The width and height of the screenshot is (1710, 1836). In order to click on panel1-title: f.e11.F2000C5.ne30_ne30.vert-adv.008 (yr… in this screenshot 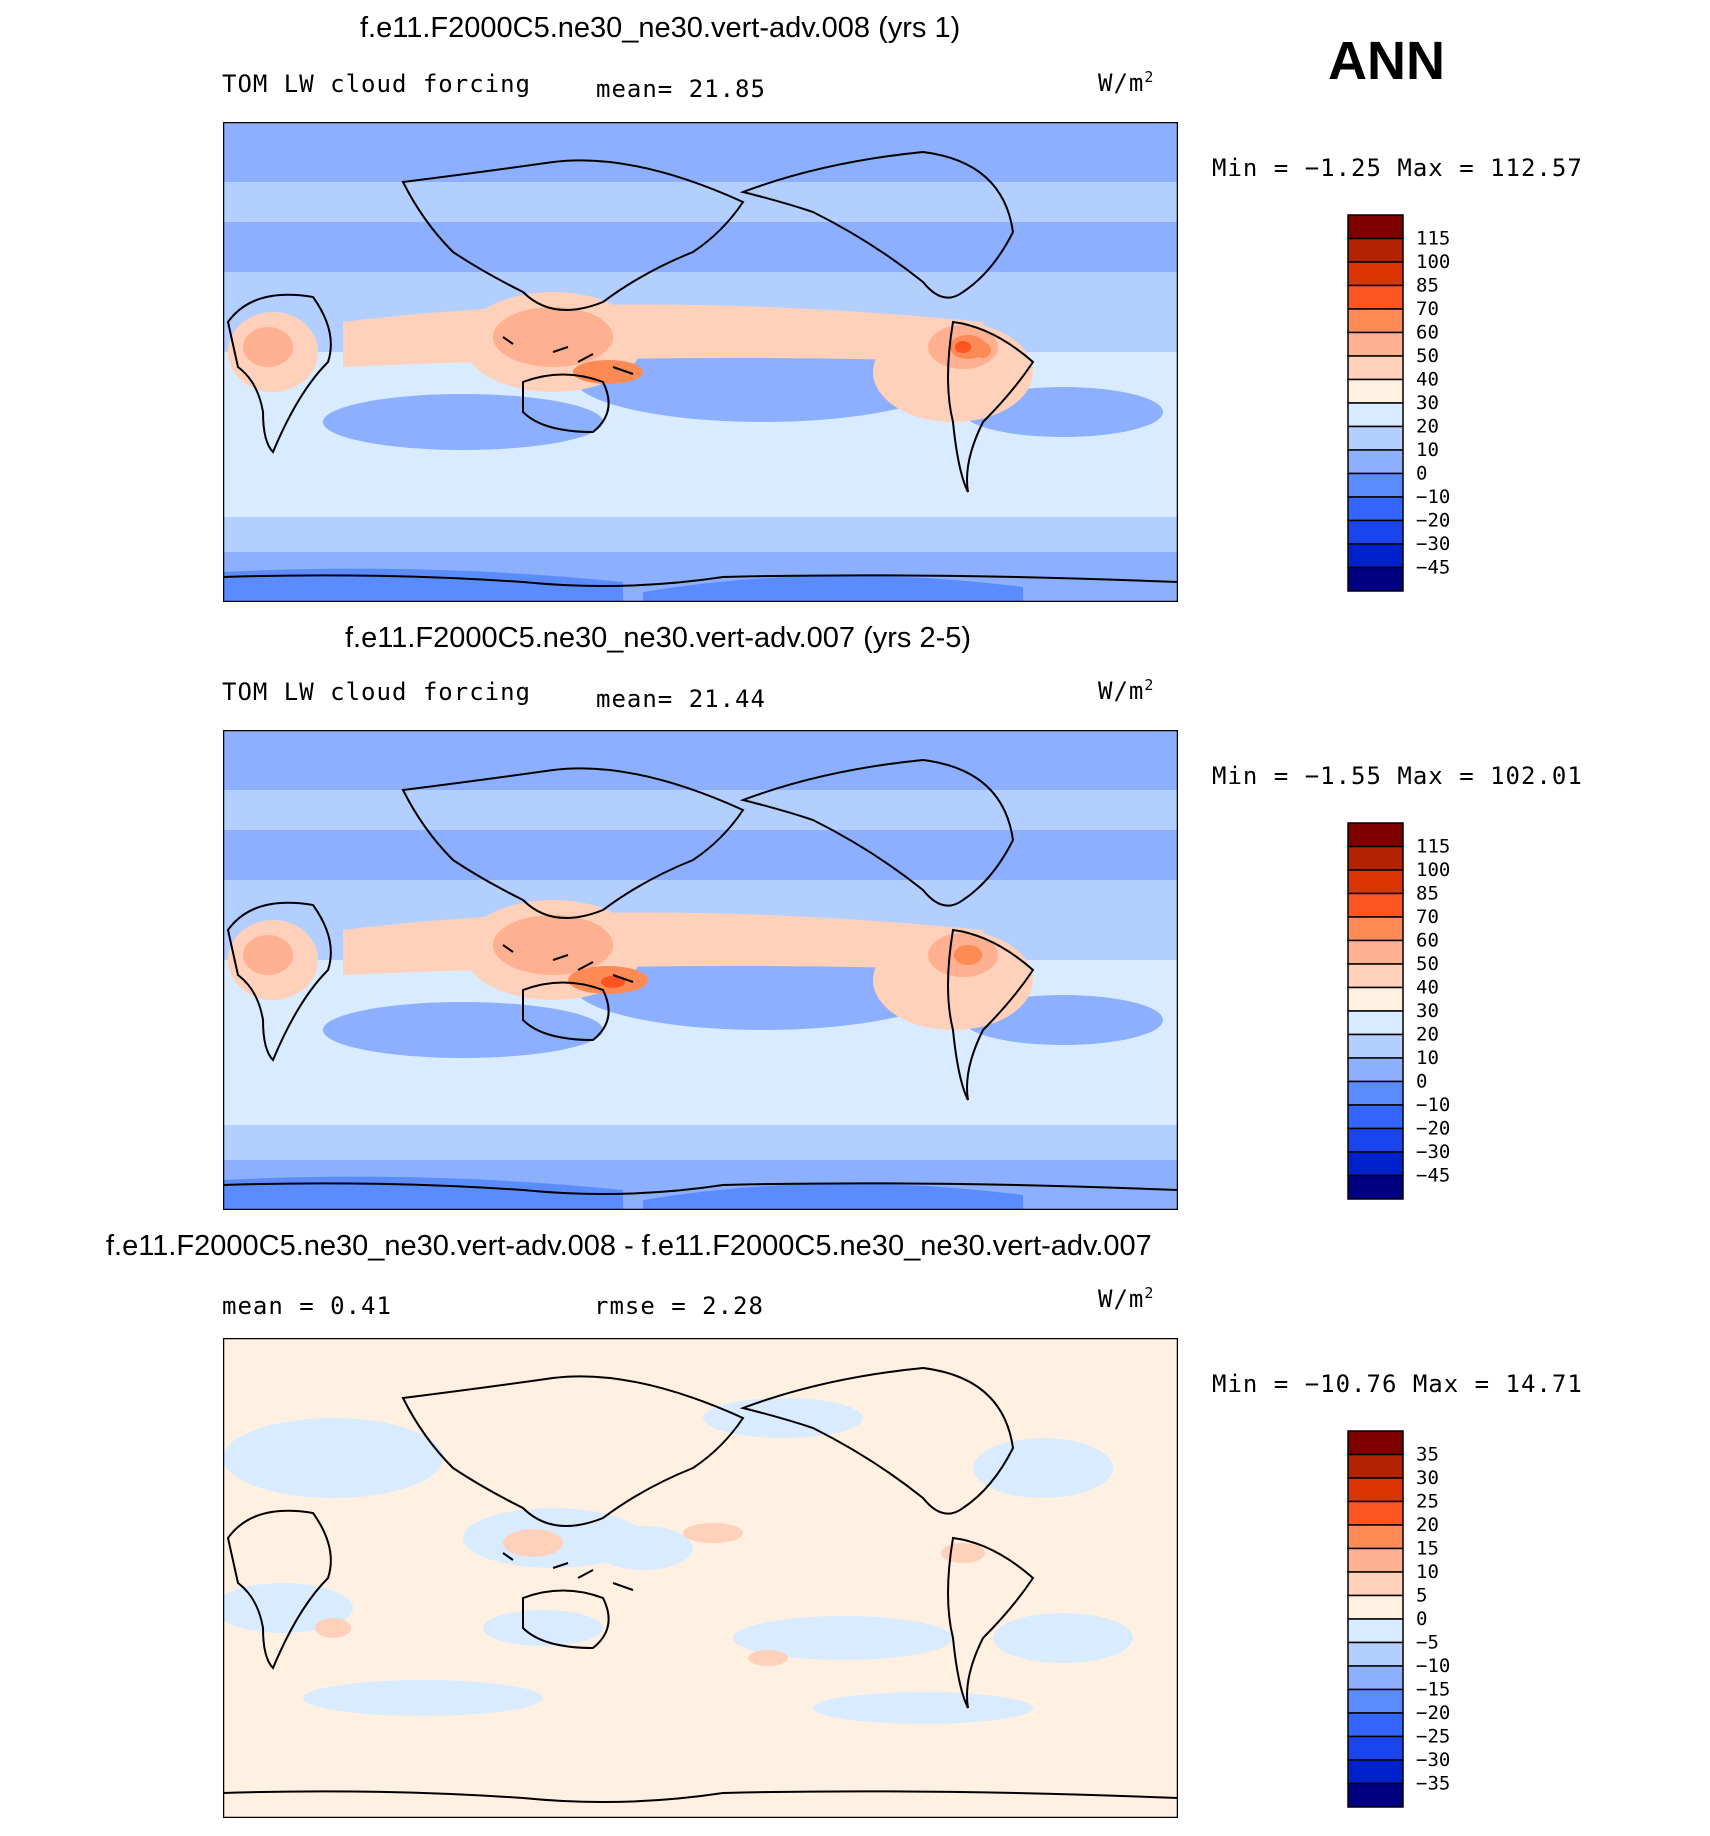, I will do `click(660, 28)`.